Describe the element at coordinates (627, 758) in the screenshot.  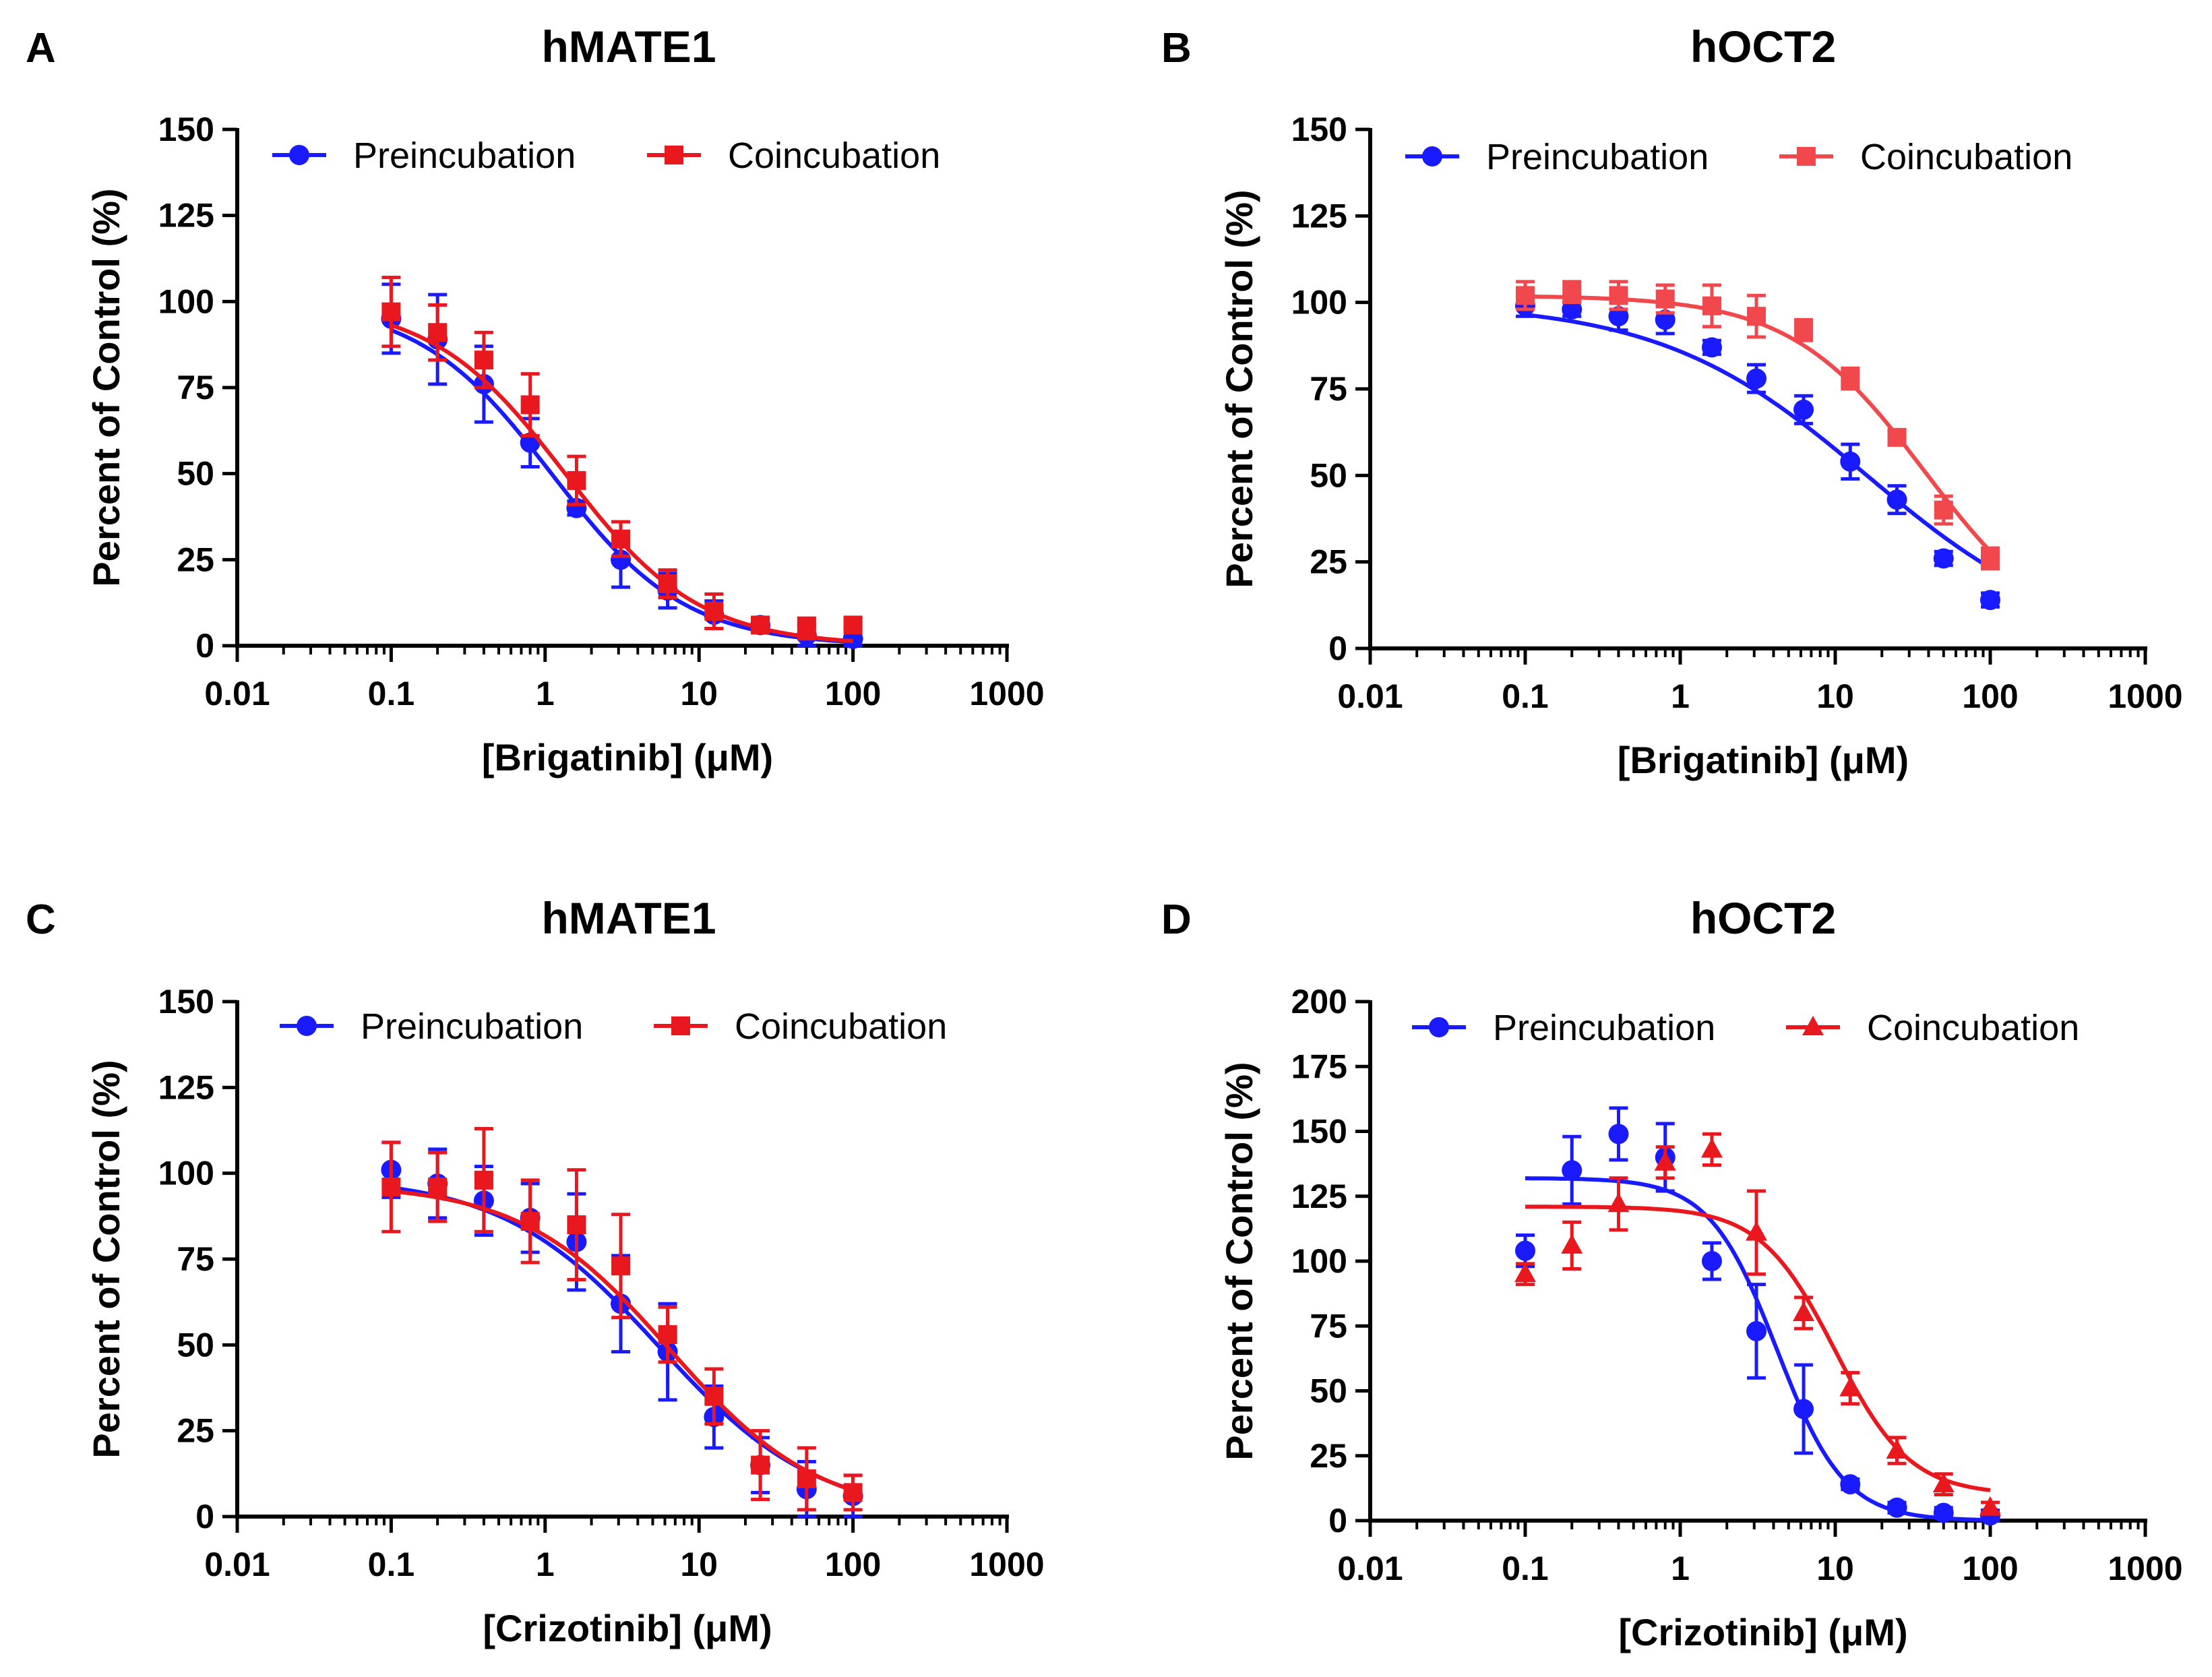
I see `x-axis-label: [Brigatinib] (μM)` at that location.